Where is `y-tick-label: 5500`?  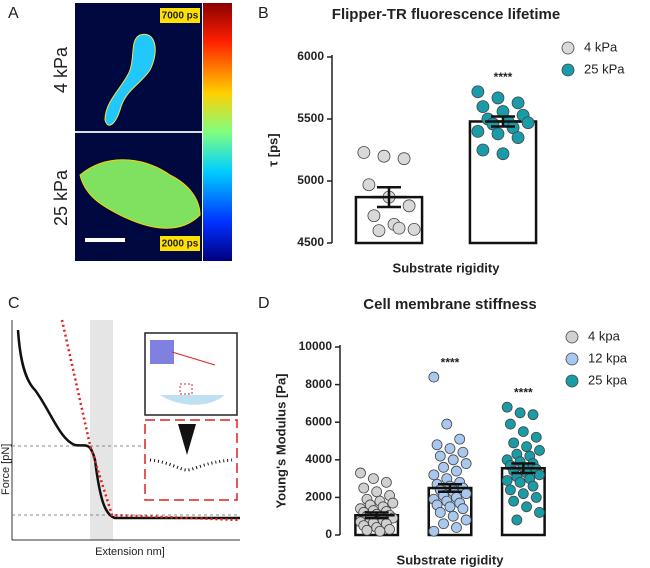
y-tick-label: 5500 is located at coordinates (310, 118).